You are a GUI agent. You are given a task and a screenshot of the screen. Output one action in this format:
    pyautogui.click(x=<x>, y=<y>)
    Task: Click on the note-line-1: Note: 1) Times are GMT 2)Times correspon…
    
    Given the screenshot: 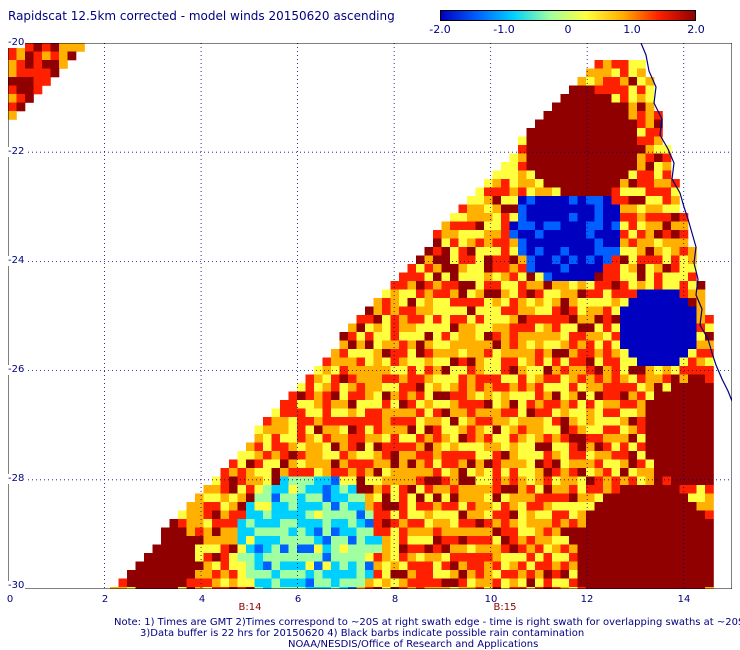 What is the action you would take?
    pyautogui.click(x=427, y=622)
    